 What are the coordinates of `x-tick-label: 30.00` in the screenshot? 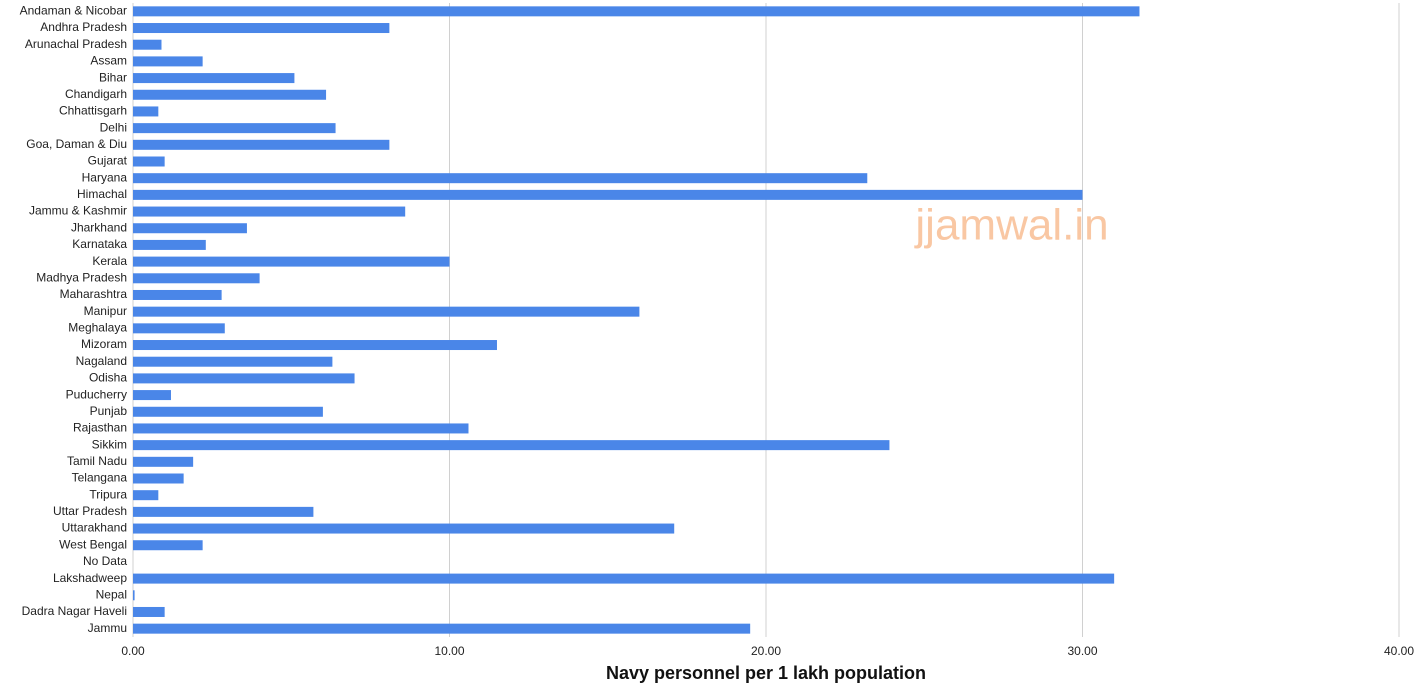 It's located at (1082, 651).